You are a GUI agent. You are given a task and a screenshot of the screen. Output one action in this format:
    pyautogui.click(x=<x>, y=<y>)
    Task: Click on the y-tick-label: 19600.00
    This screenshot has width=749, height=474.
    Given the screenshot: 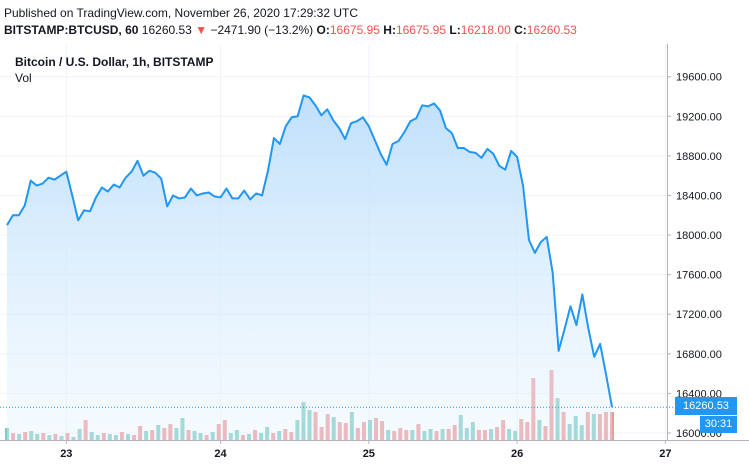 What is the action you would take?
    pyautogui.click(x=699, y=78)
    